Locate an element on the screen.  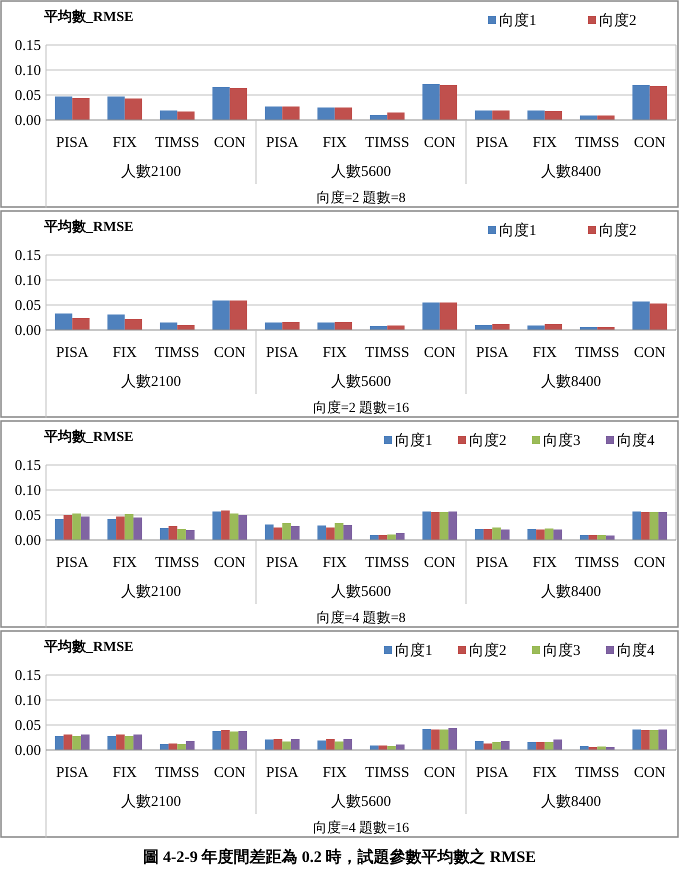
text: 人數8400 is located at coordinates (571, 171).